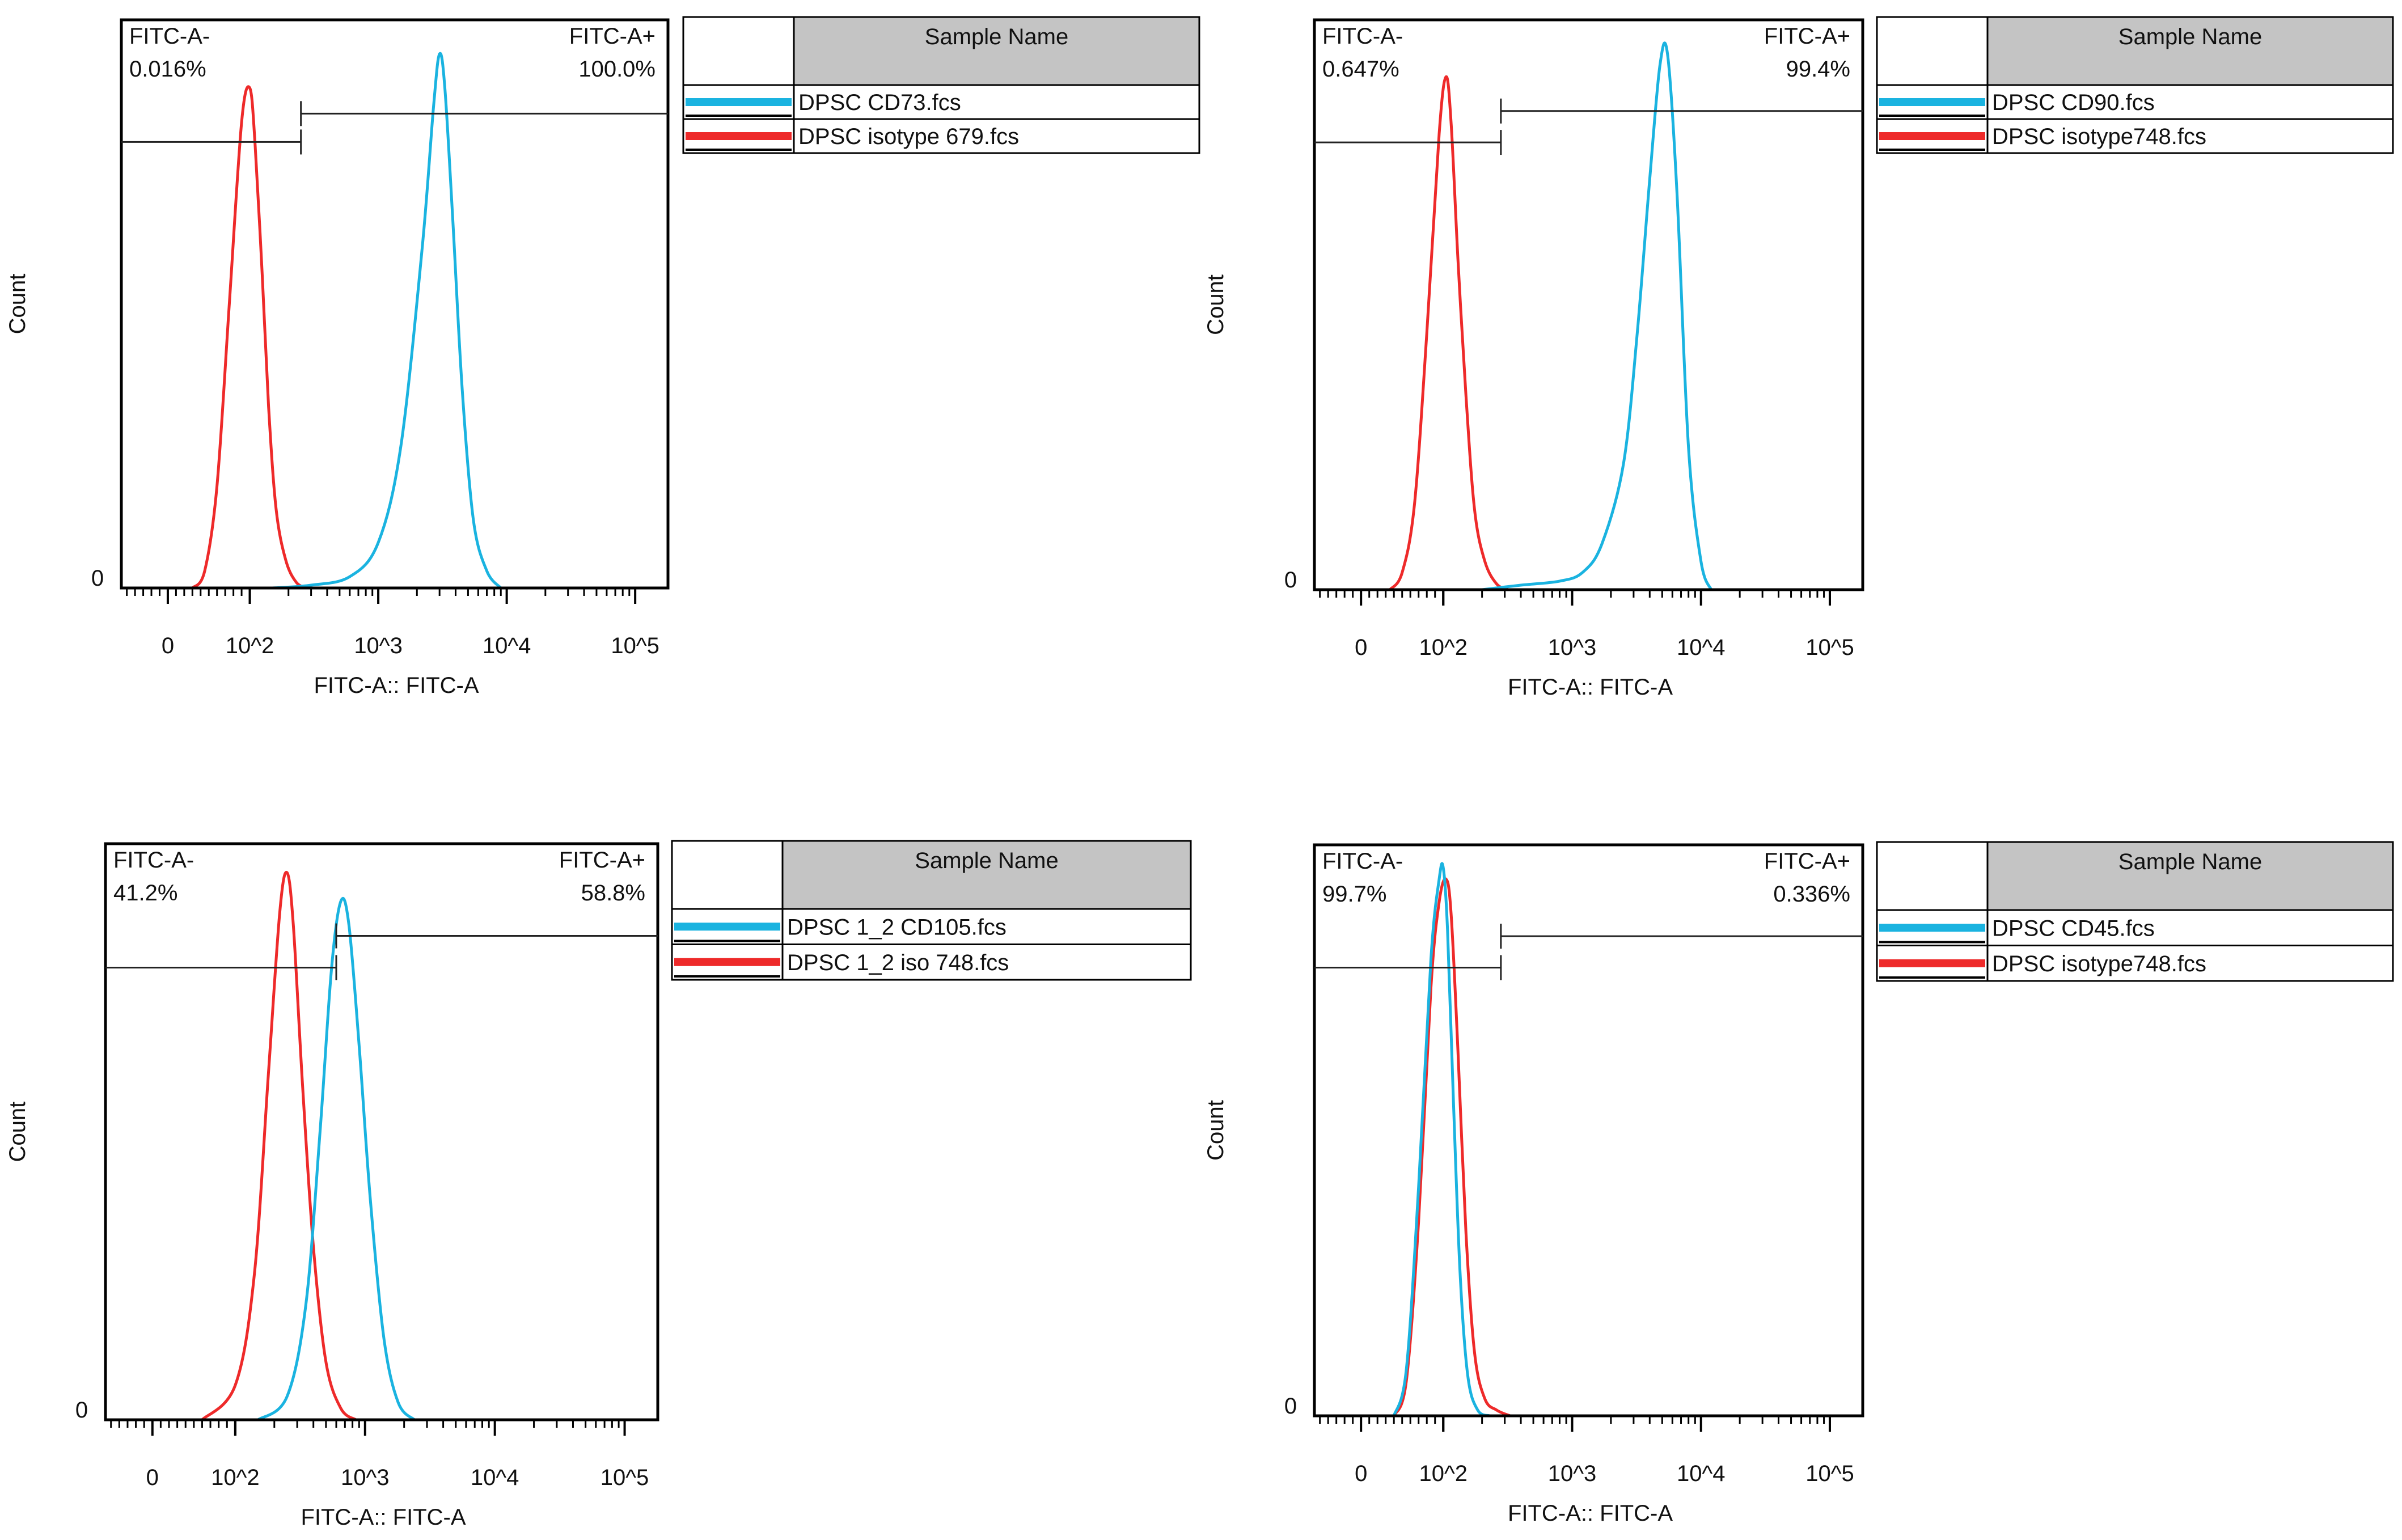  What do you see at coordinates (167, 69) in the screenshot?
I see `gate-negative-percent: 0.016%` at bounding box center [167, 69].